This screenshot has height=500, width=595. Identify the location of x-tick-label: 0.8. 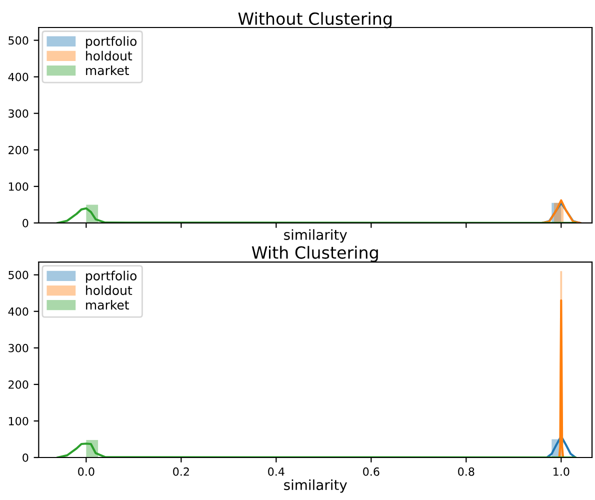
(466, 471).